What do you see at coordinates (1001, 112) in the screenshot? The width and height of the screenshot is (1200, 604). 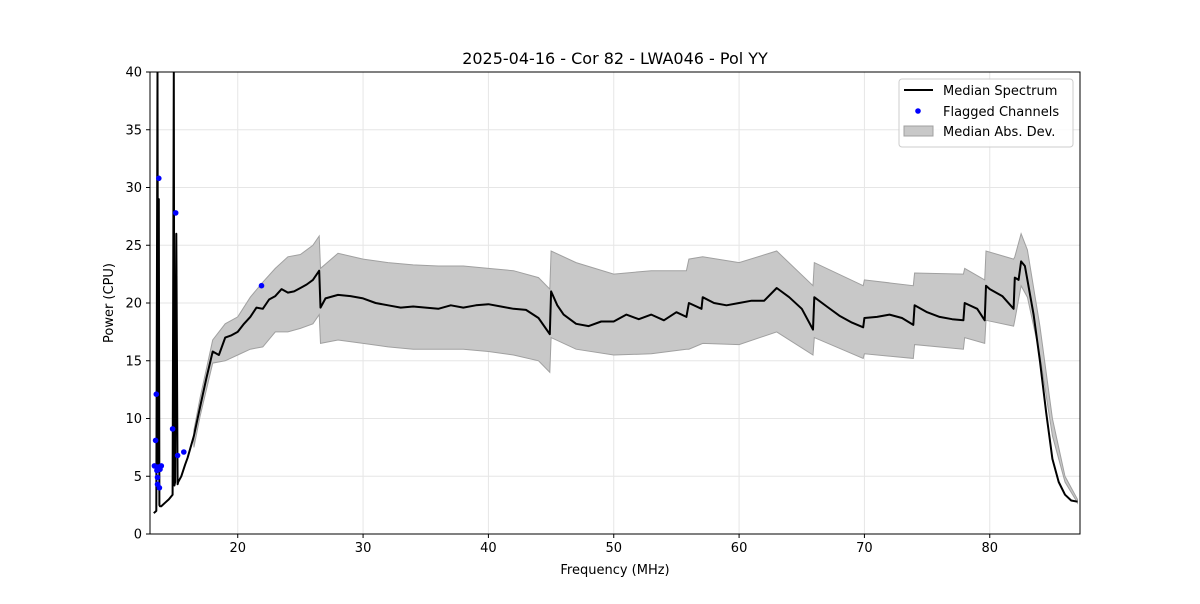 I see `legend-label-flagged: Flagged Channels` at bounding box center [1001, 112].